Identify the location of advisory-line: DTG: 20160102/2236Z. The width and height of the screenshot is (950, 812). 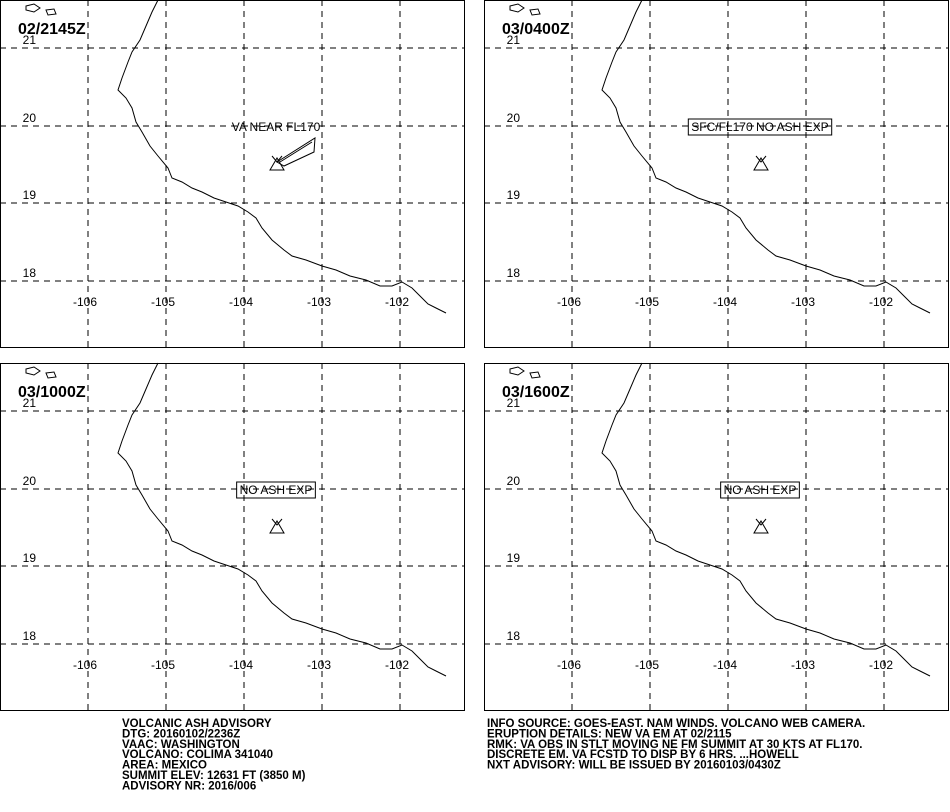
(181, 734).